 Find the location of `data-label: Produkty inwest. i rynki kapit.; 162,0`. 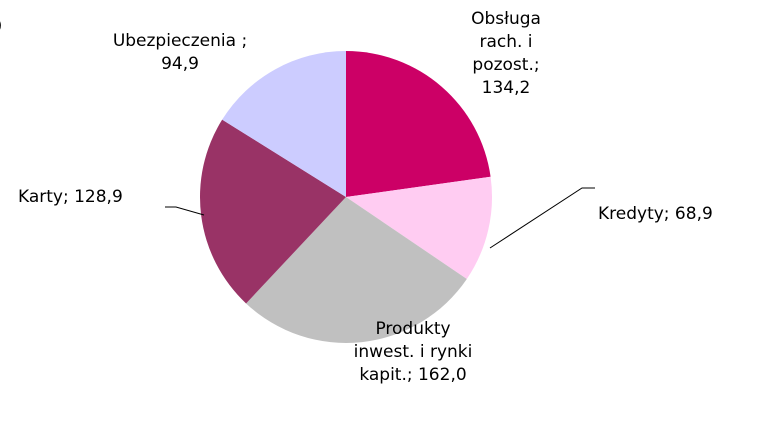

data-label: Produkty inwest. i rynki kapit.; 162,0 is located at coordinates (413, 352).